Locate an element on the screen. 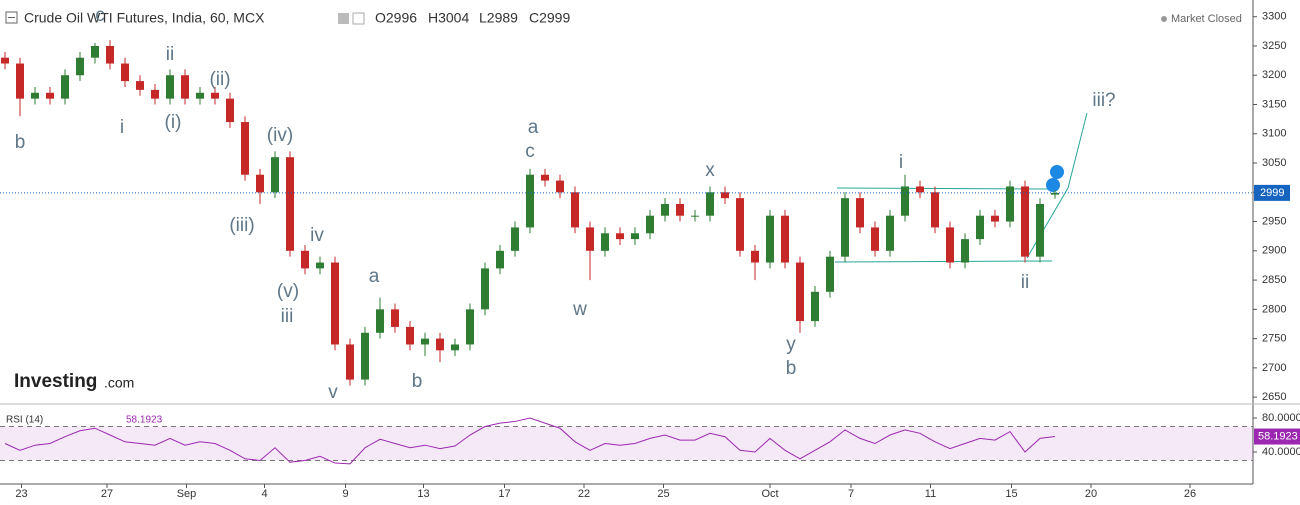 Image resolution: width=1300 pixels, height=505 pixels. y-tick-label: 2950 is located at coordinates (1274, 221).